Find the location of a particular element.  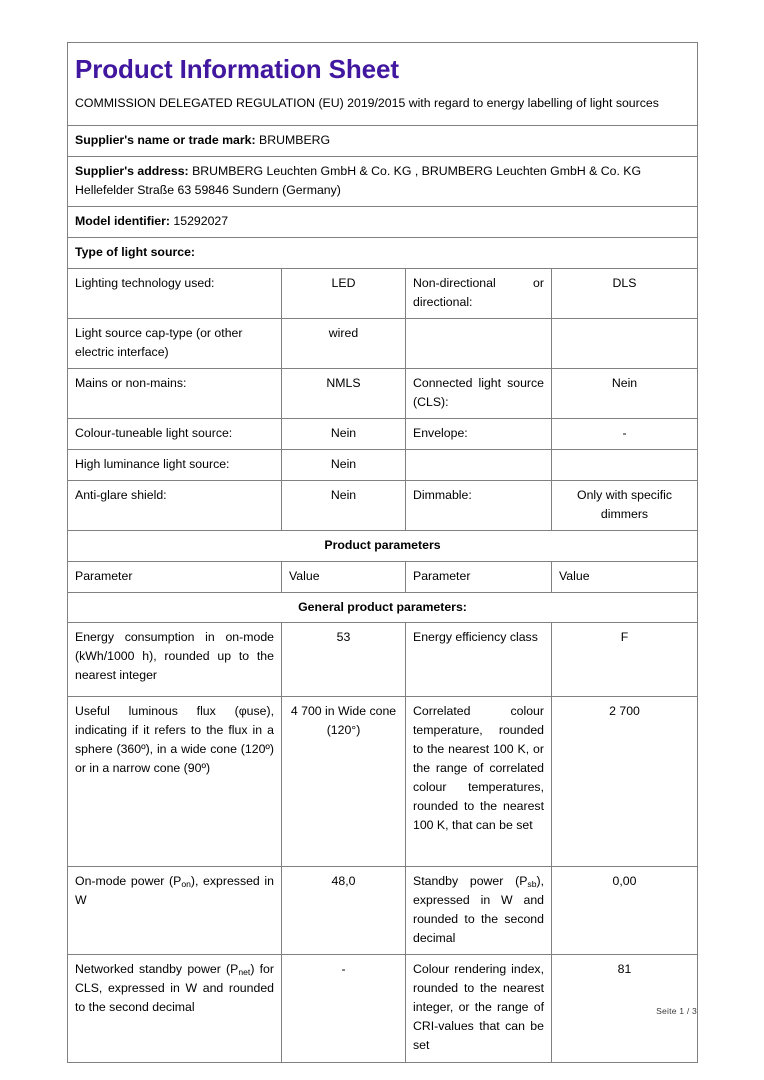

parameter-header-row: Parameter Value Parameter Value is located at coordinates (382, 576).